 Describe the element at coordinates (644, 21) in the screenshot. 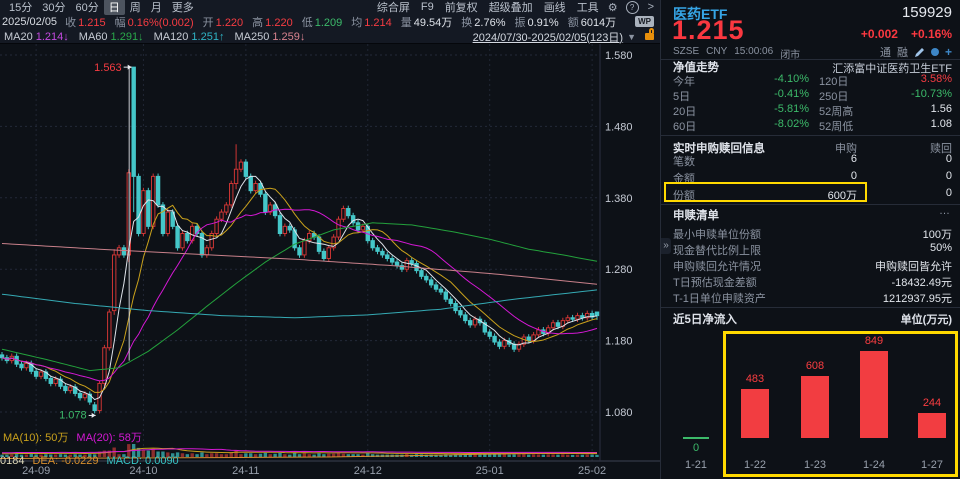

I see `wencai-badge: WP` at that location.